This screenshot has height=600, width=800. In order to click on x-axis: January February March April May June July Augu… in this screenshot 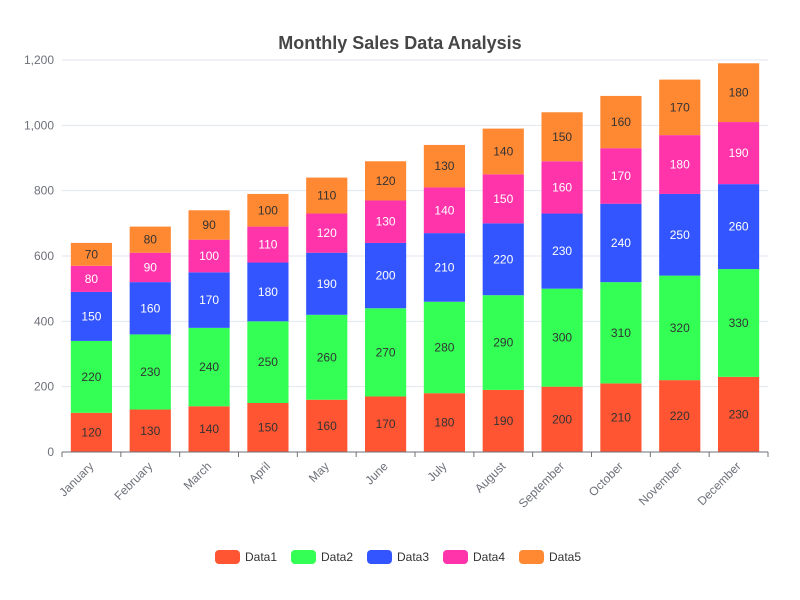, I will do `click(412, 481)`.